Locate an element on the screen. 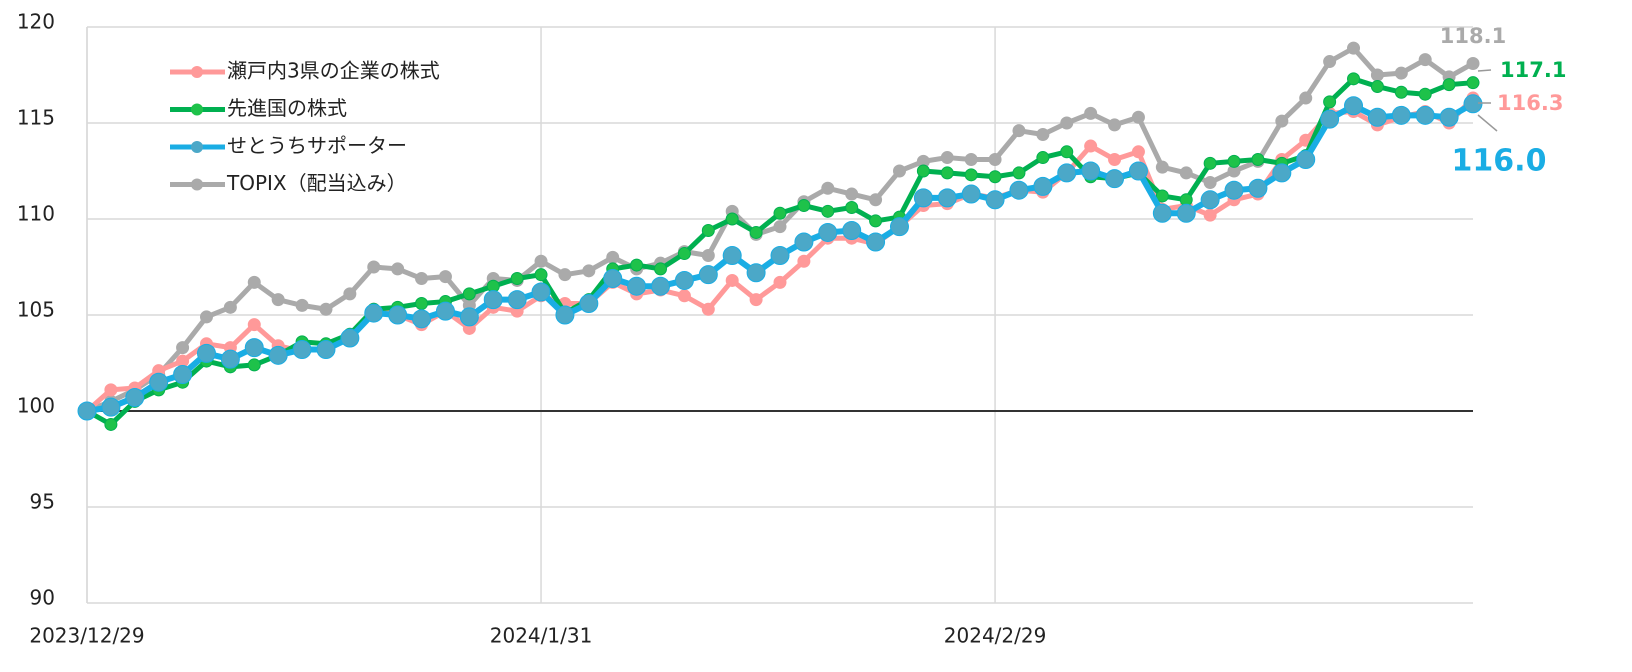 This screenshot has height=672, width=1632. legend-label: せとうちサポーター is located at coordinates (317, 146).